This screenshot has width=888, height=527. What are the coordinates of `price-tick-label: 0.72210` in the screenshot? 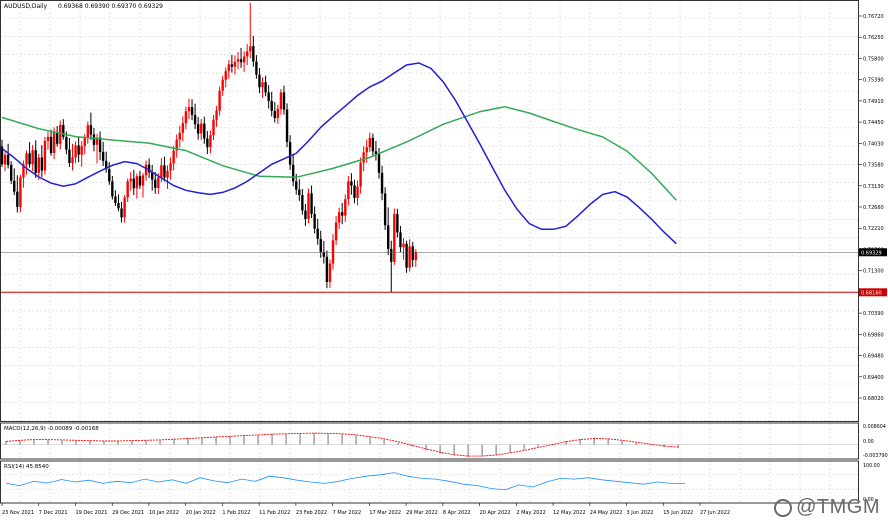 It's located at (873, 229).